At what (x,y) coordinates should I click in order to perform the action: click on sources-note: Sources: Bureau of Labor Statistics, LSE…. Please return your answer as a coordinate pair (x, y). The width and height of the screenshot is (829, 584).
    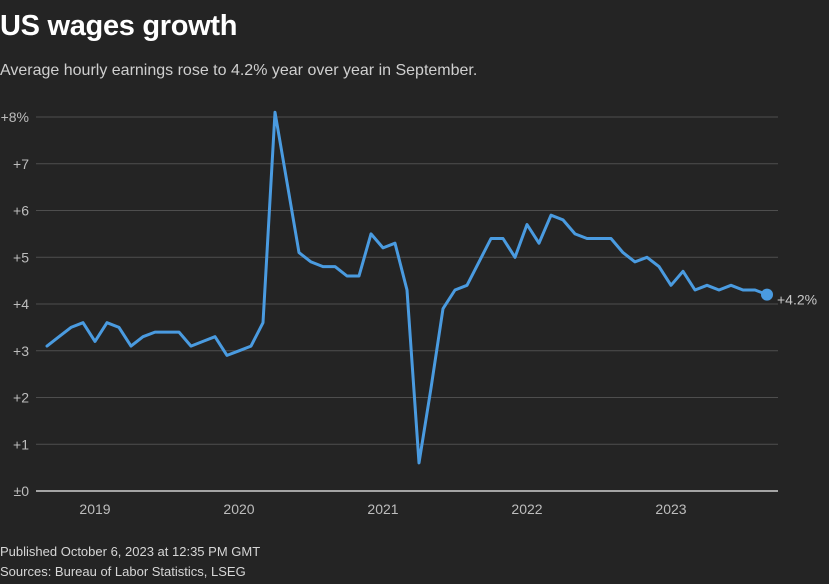
    Looking at the image, I should click on (123, 571).